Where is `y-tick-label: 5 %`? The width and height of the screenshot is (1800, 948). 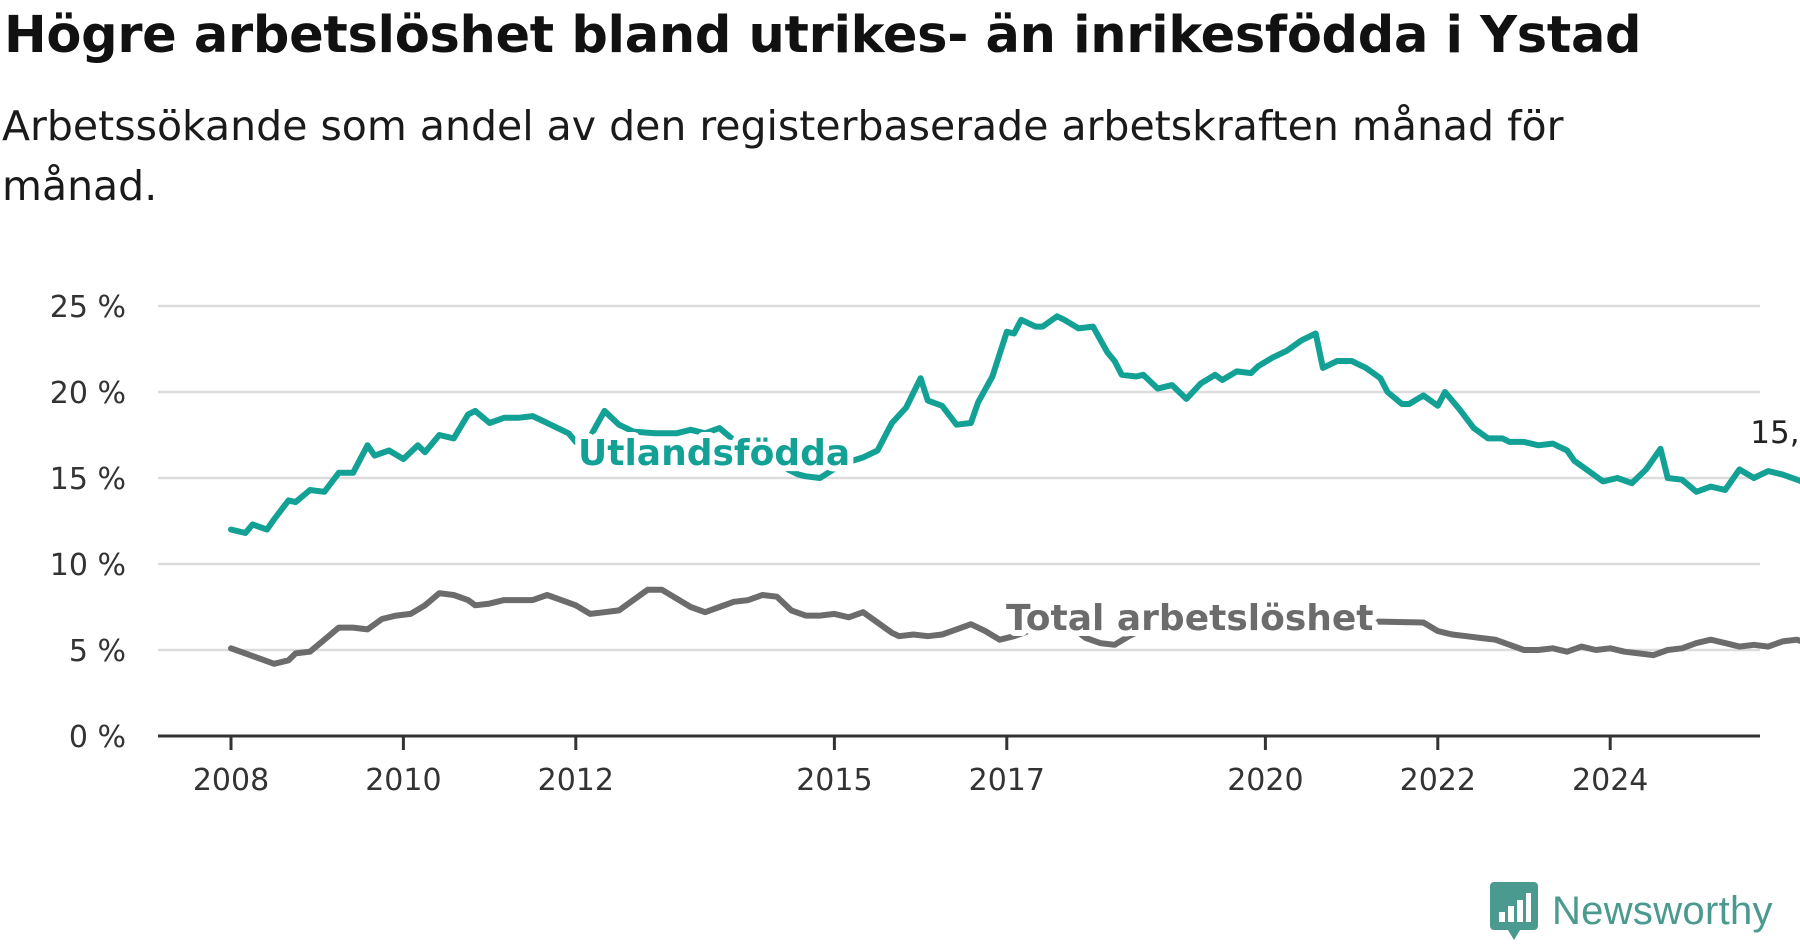
y-tick-label: 5 % is located at coordinates (97, 651).